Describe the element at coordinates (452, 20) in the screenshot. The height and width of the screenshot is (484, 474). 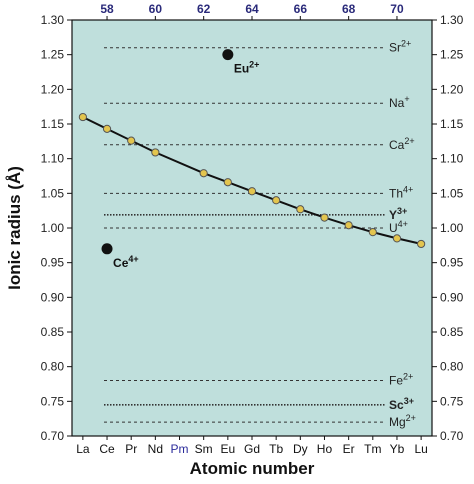
I see `y-tick-label-right: 1.30` at that location.